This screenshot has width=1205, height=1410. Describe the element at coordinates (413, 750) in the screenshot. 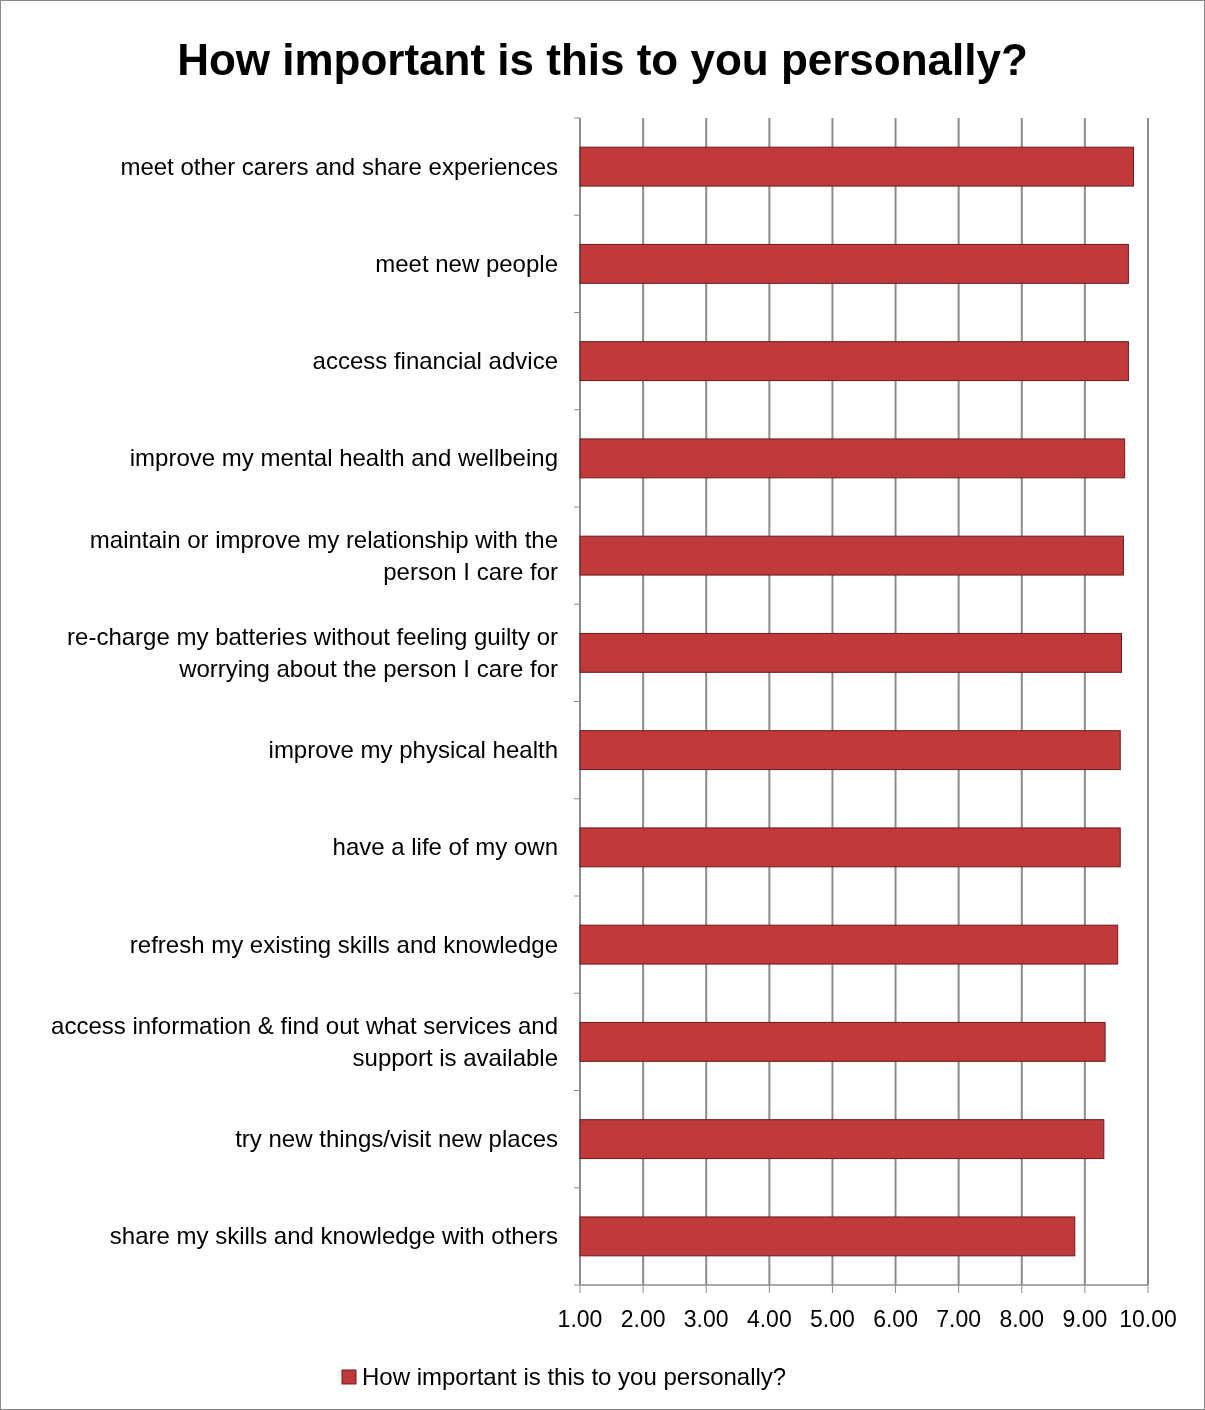

I see `y-tick-label: improve my physical health` at that location.